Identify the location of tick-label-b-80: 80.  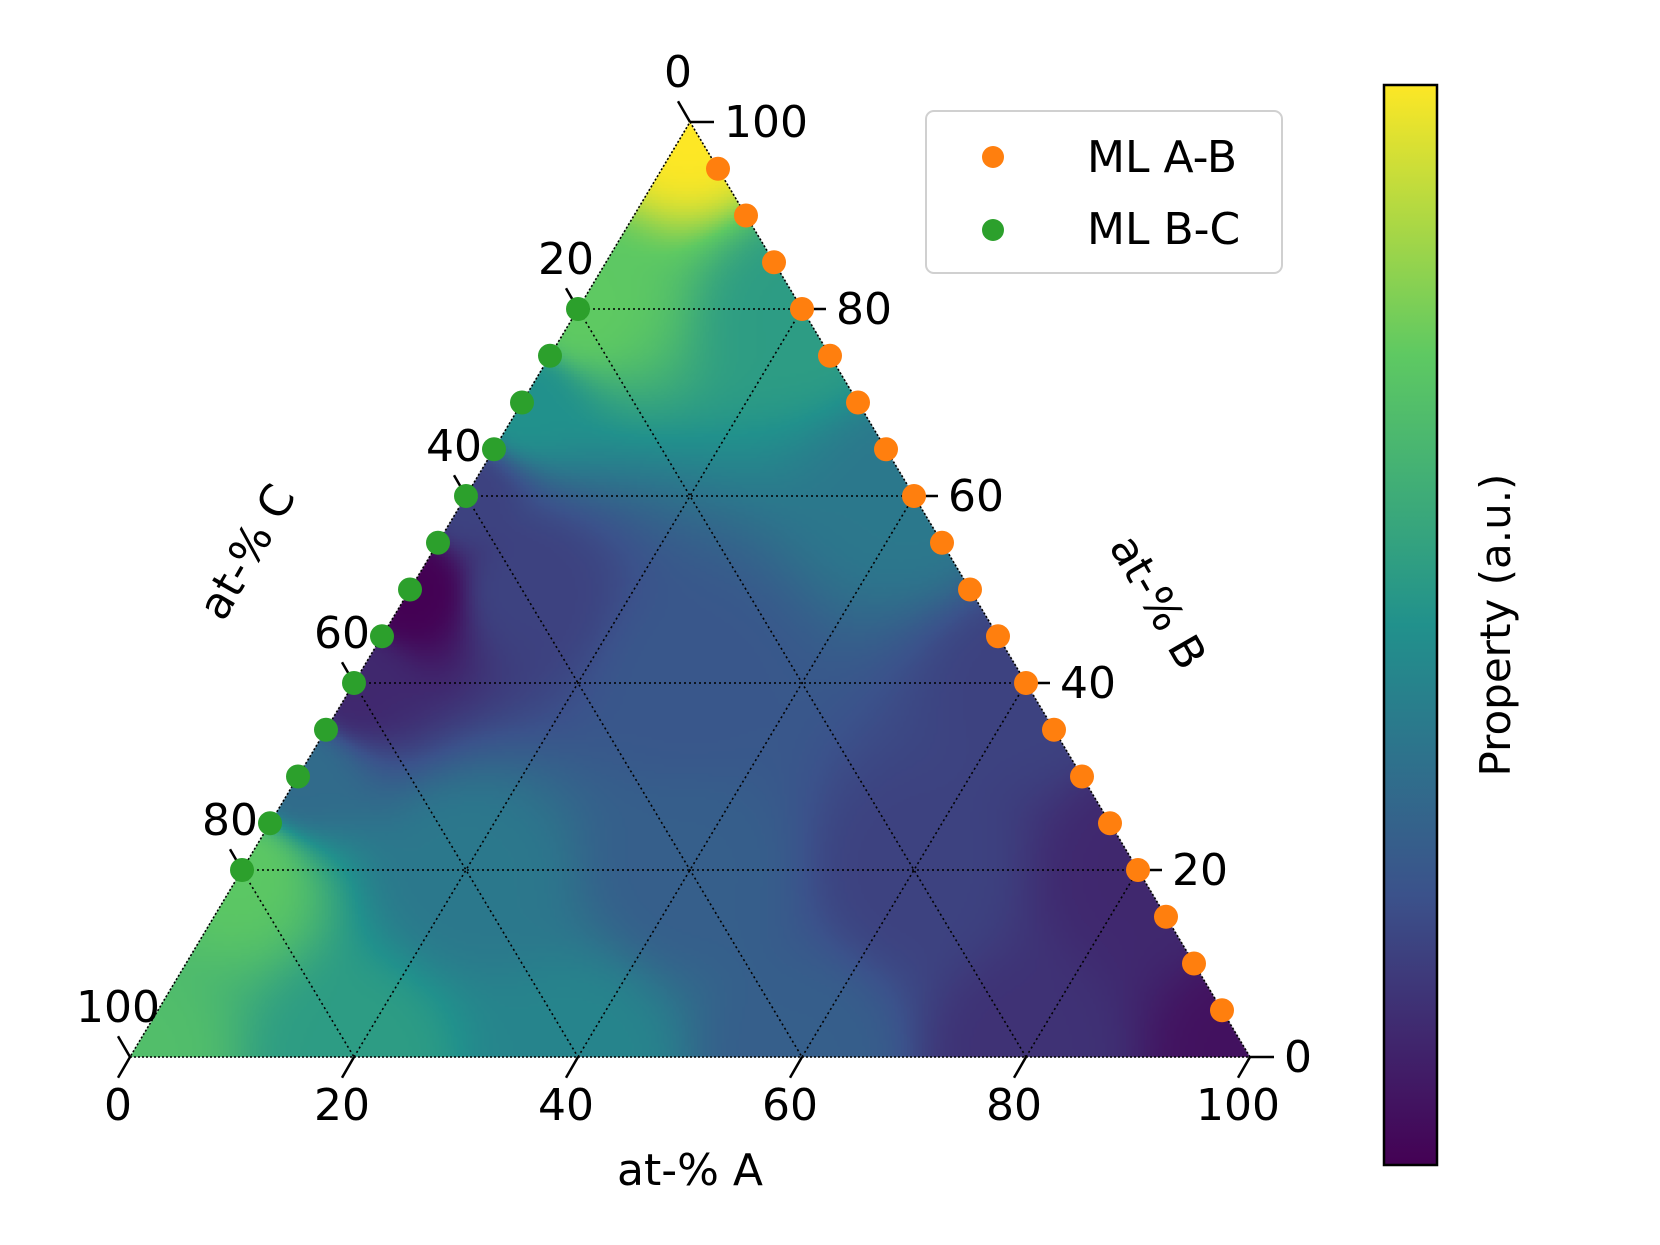
(864, 309).